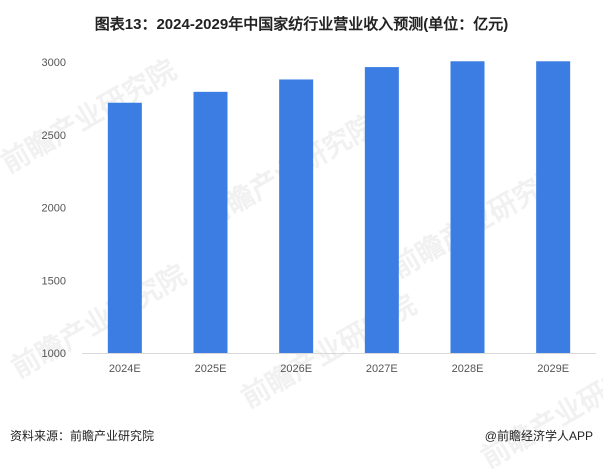 Image resolution: width=603 pixels, height=476 pixels. I want to click on bar-2026E, so click(296, 216).